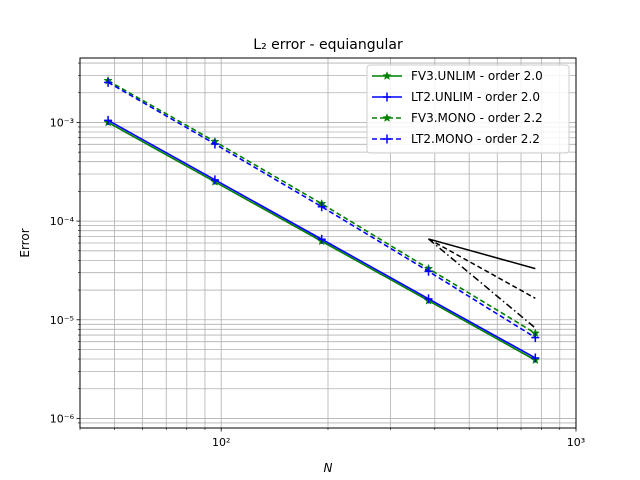 The width and height of the screenshot is (640, 480). What do you see at coordinates (62, 320) in the screenshot?
I see `y-tick-label: 10⁻⁵` at bounding box center [62, 320].